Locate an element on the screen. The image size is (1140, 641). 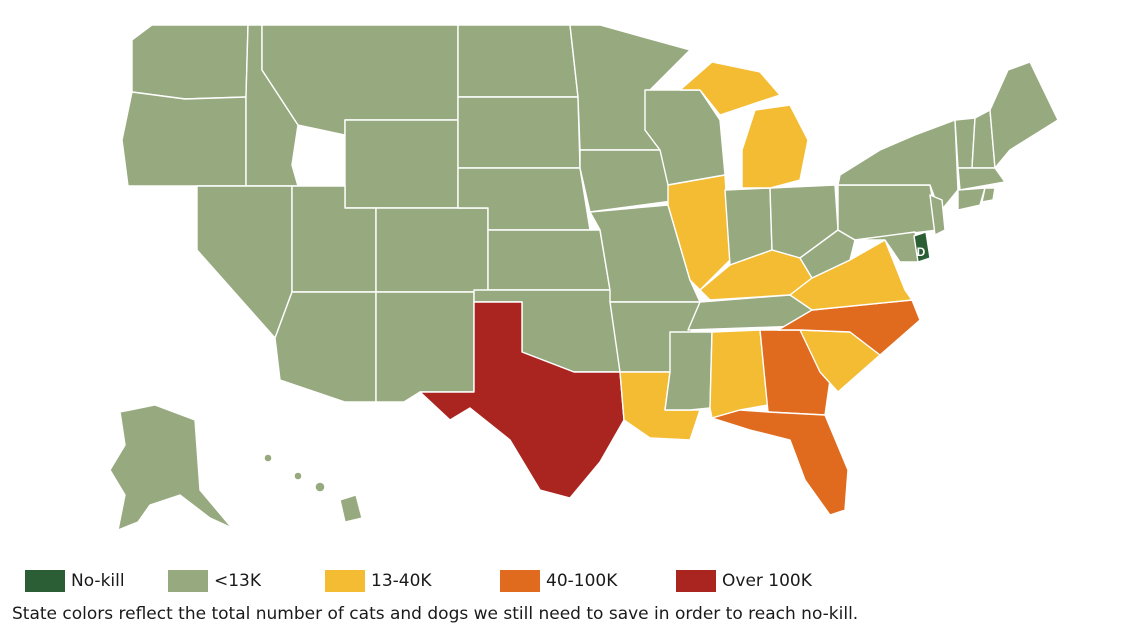
state-fl is located at coordinates (780, 462).